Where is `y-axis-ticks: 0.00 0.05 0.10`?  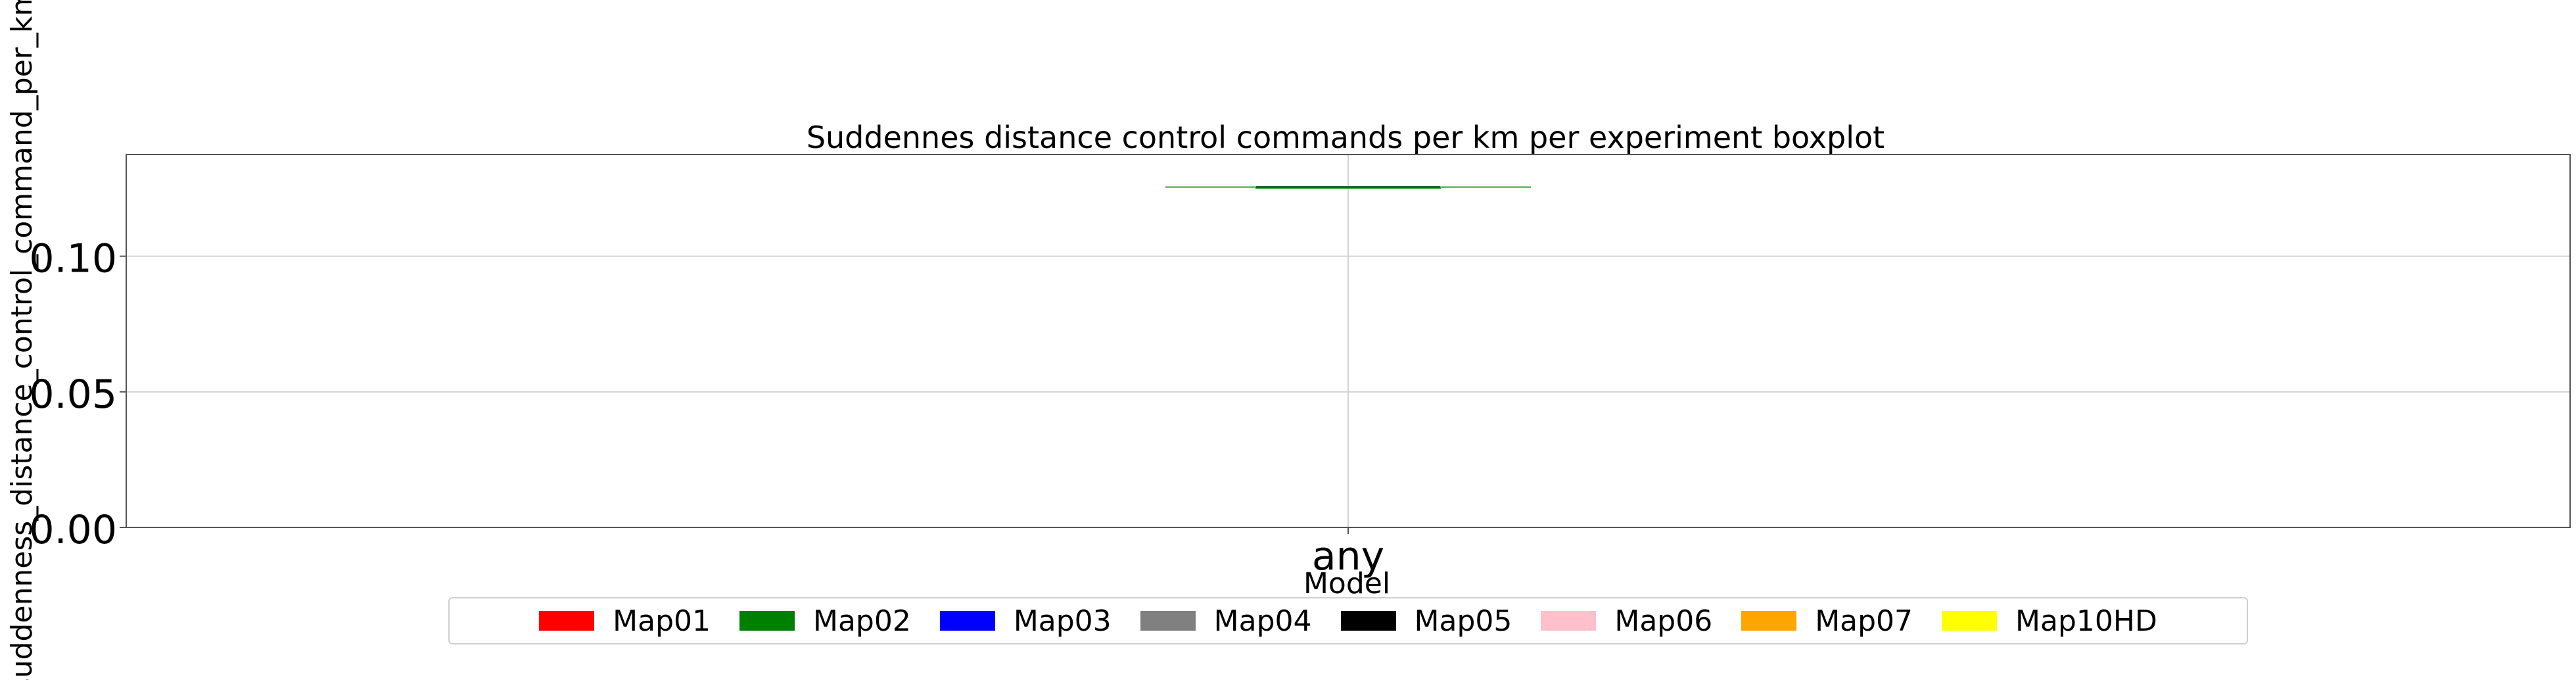
y-axis-ticks: 0.00 0.05 0.10 is located at coordinates (77, 394).